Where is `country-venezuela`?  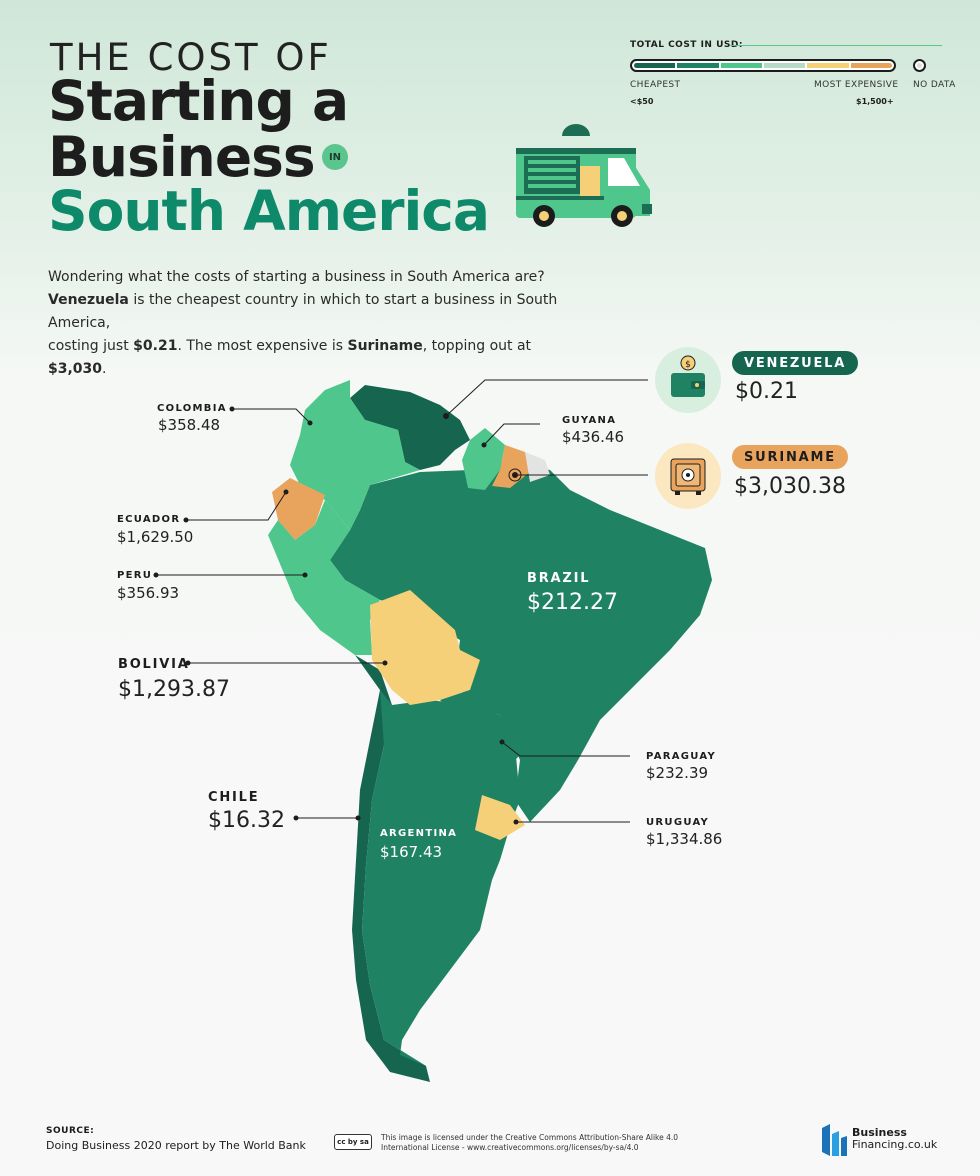 country-venezuela is located at coordinates (410, 427).